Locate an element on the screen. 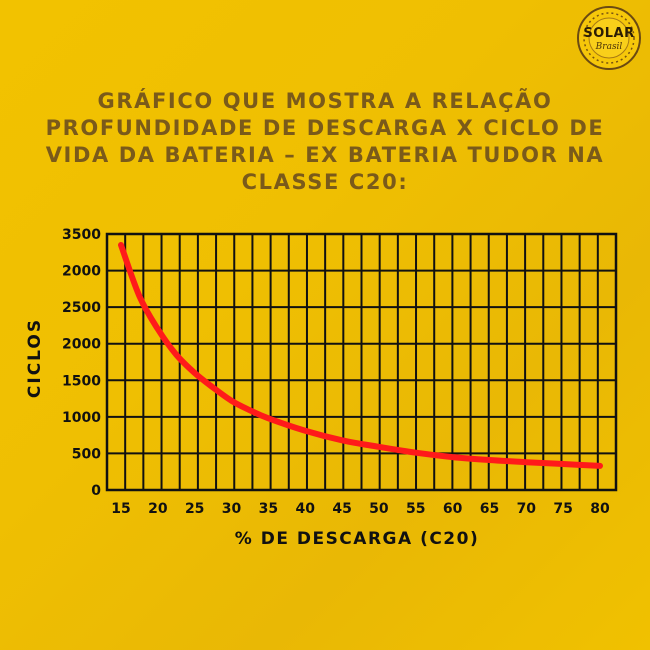 The height and width of the screenshot is (650, 650). x-tick-label: 40 is located at coordinates (305, 509).